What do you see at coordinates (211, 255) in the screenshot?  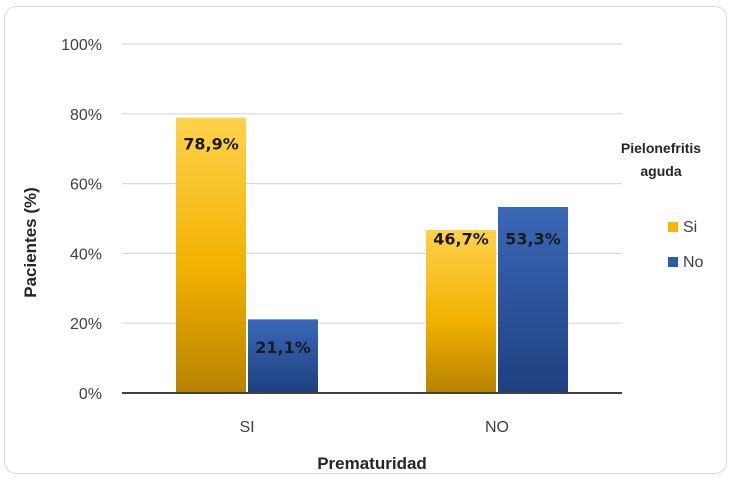 I see `bar-si-si` at bounding box center [211, 255].